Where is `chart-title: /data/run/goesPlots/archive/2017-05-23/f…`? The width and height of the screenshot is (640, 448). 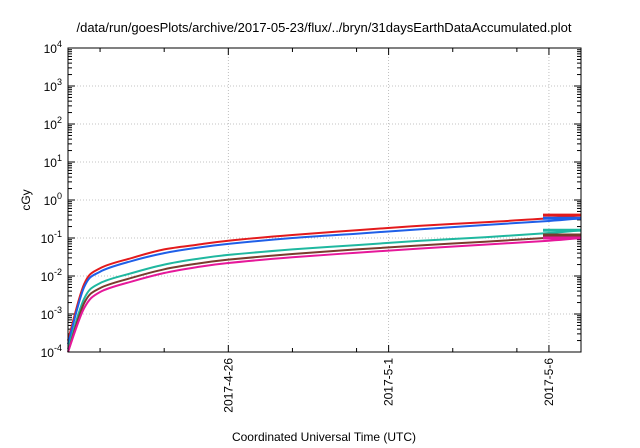
chart-title: /data/run/goesPlots/archive/2017-05-23/f… is located at coordinates (323, 27).